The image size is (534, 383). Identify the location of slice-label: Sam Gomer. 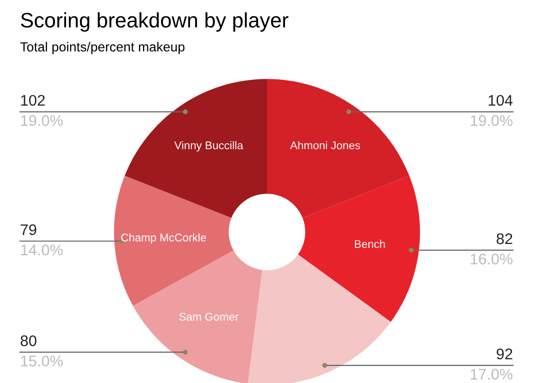
(209, 316).